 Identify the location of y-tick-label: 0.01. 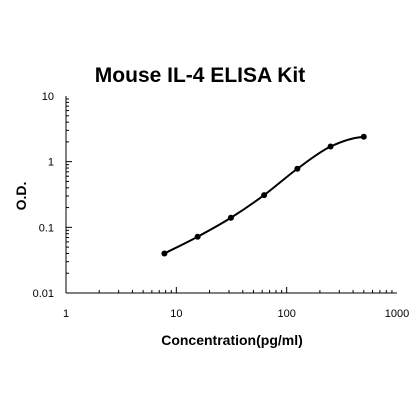
(43, 294).